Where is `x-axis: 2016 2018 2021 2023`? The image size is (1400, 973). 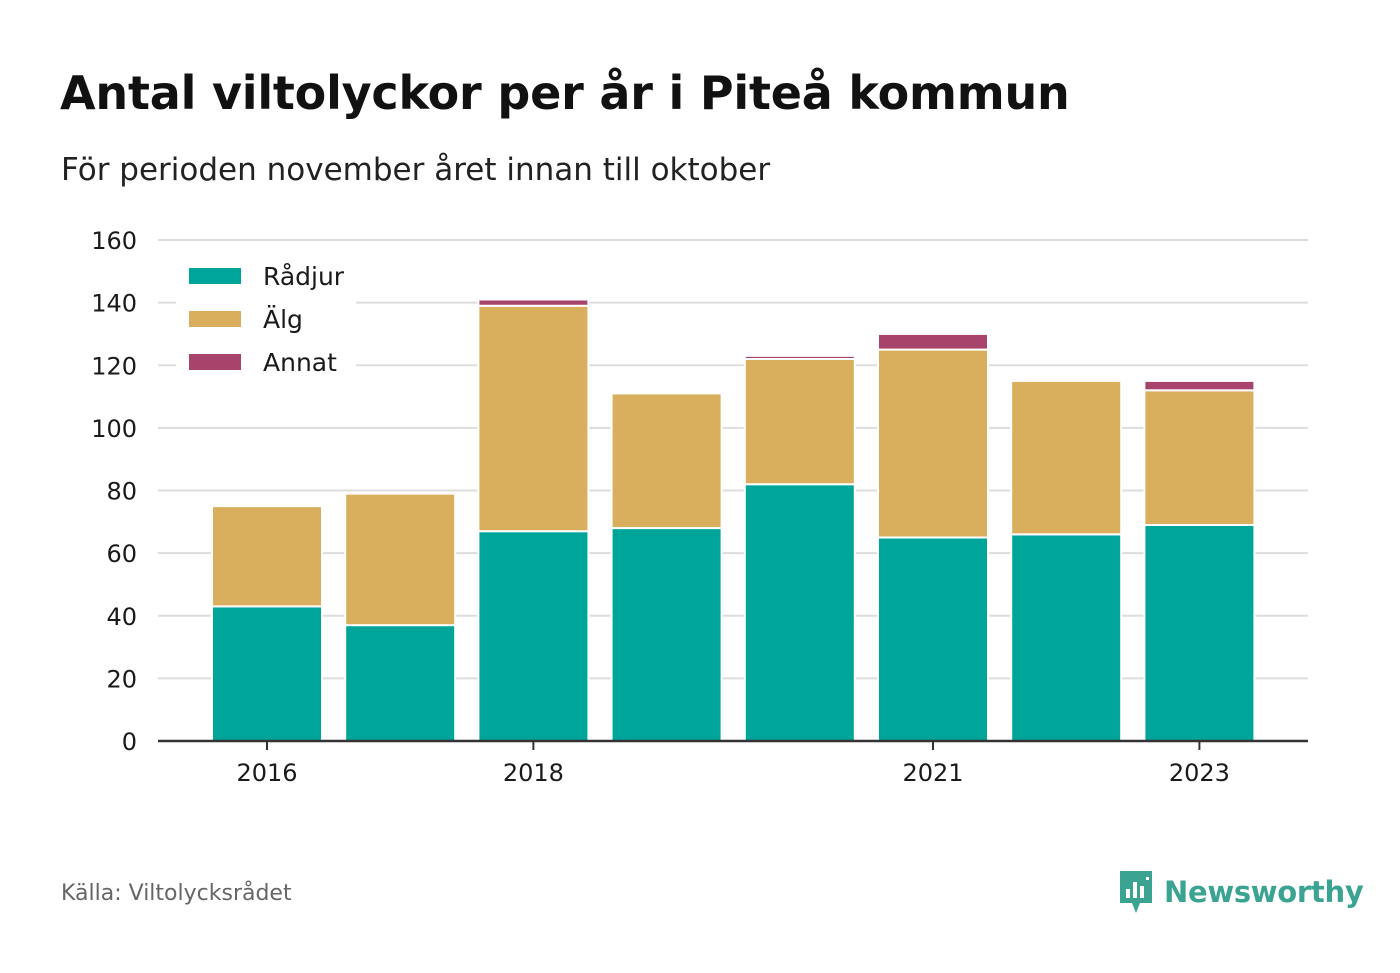 x-axis: 2016 2018 2021 2023 is located at coordinates (733, 763).